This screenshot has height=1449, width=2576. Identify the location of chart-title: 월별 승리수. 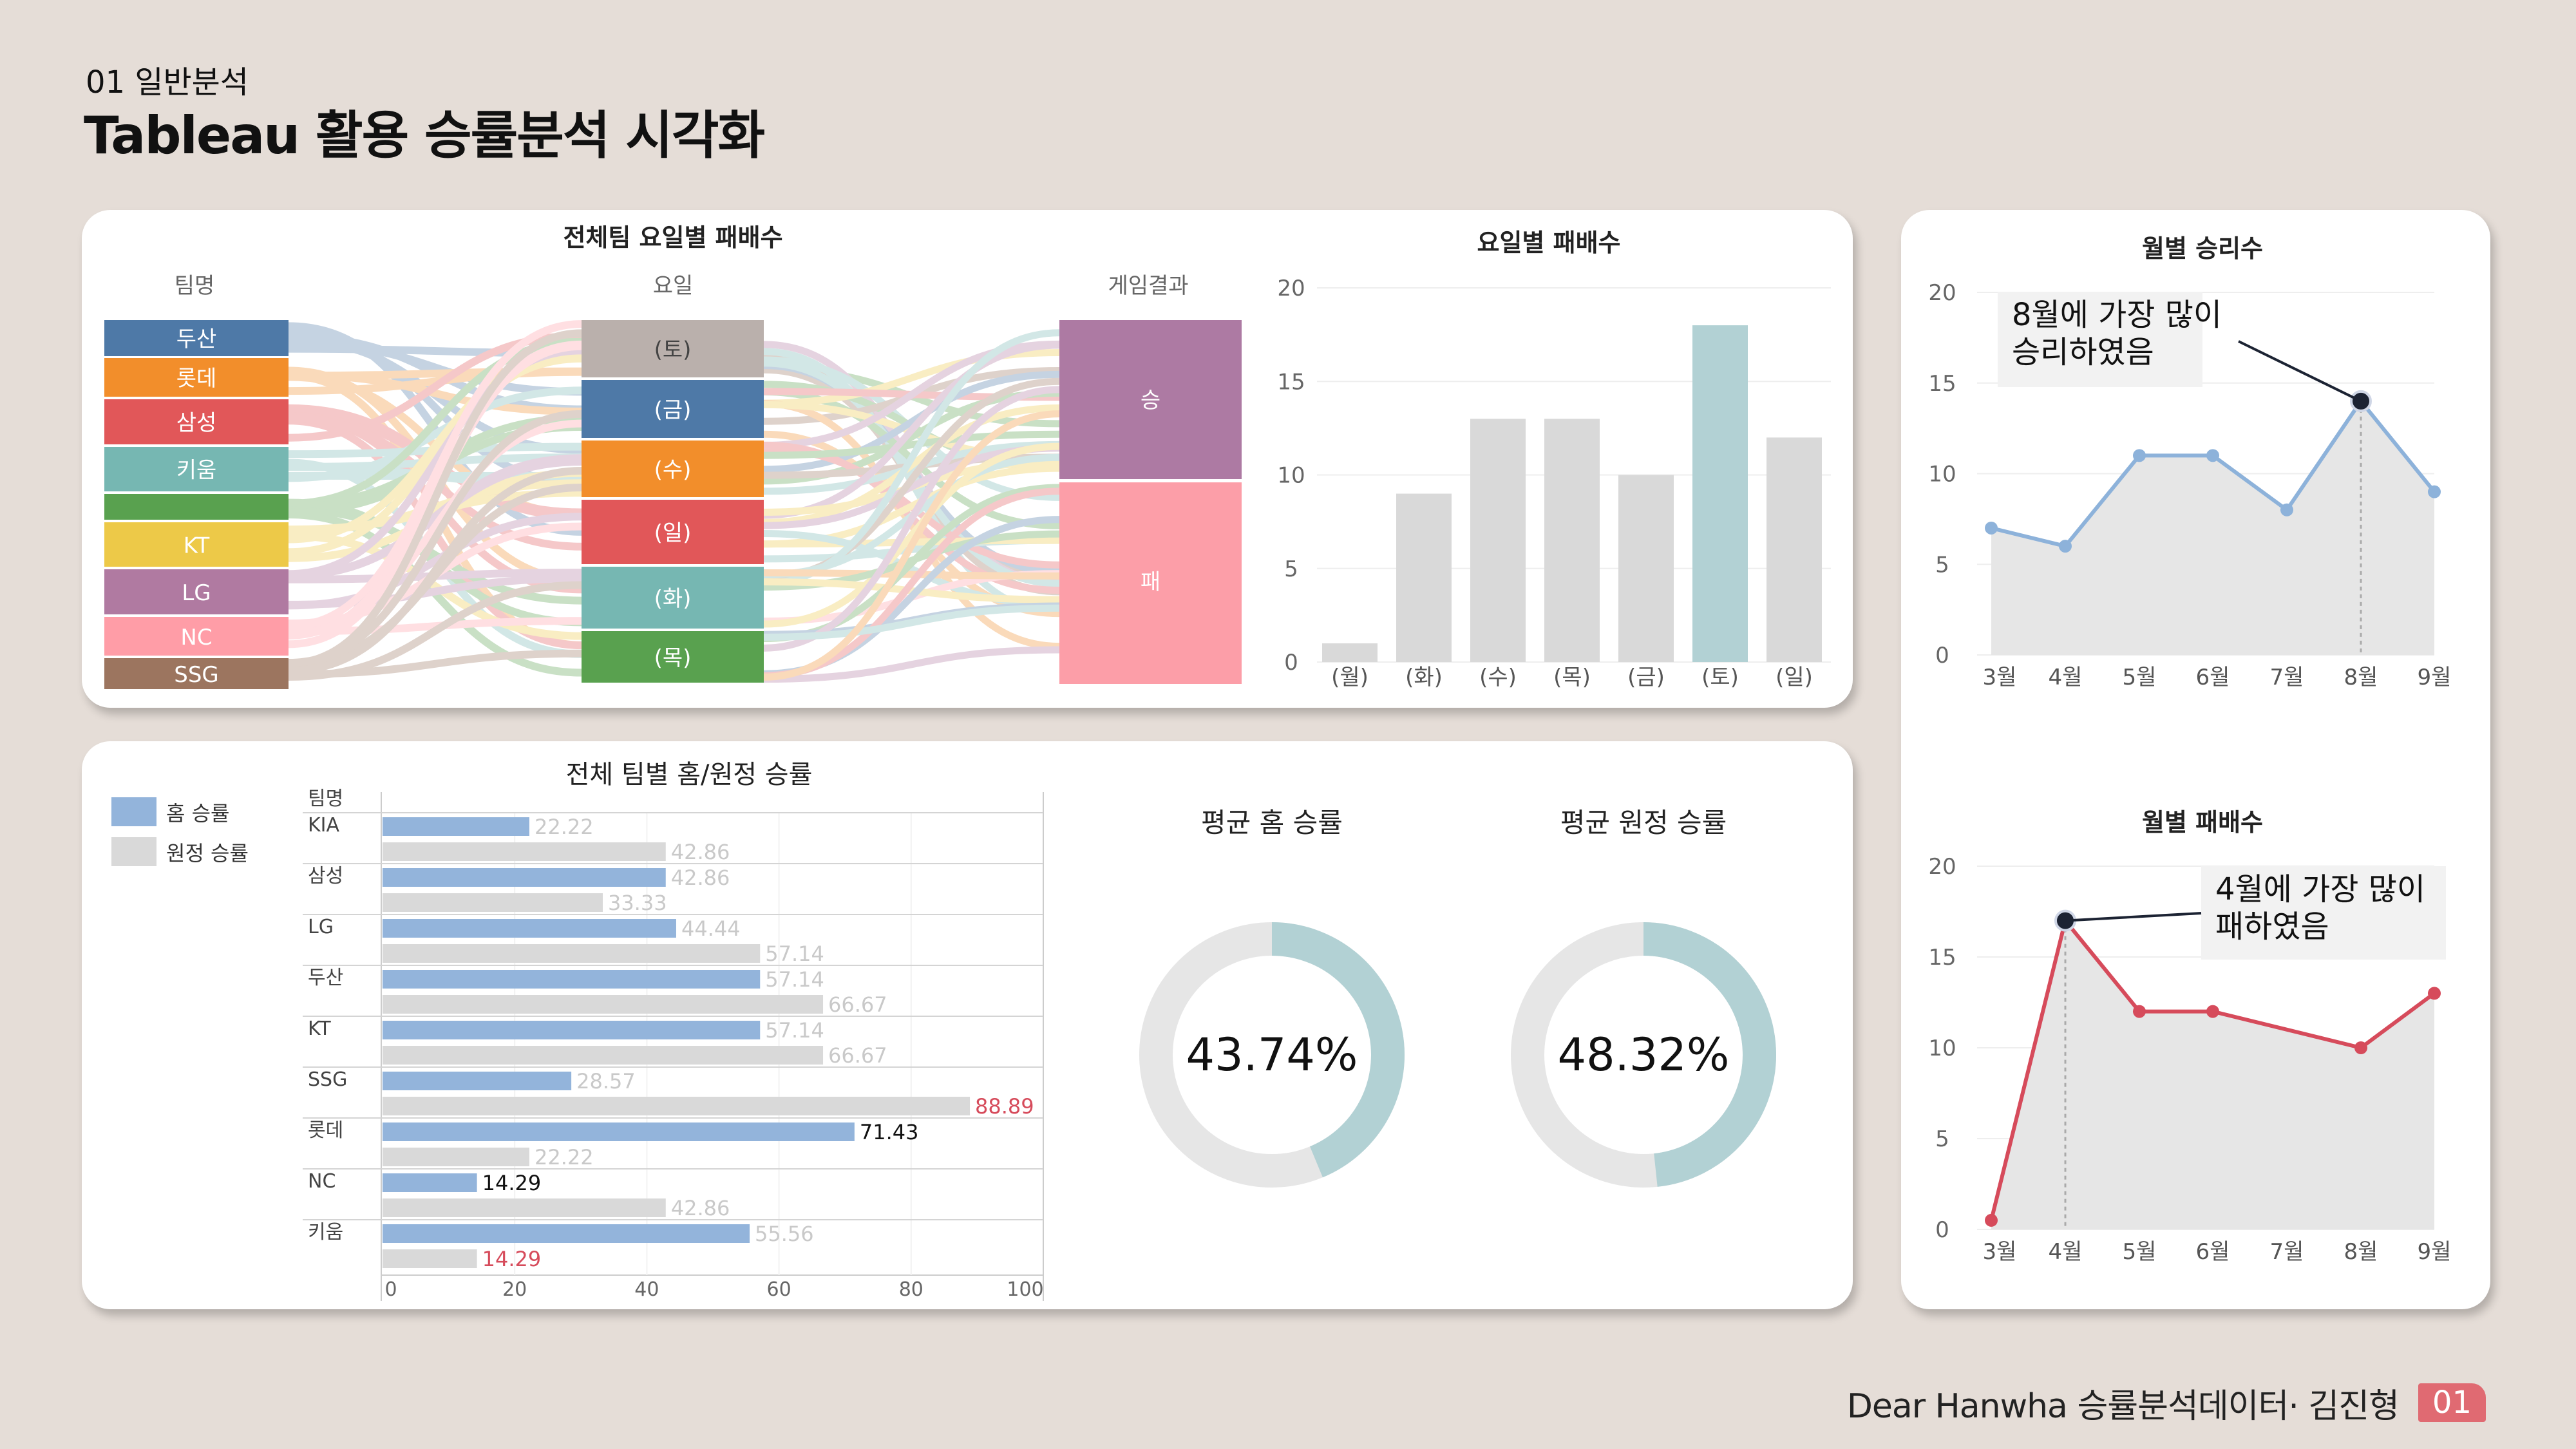
(2202, 248).